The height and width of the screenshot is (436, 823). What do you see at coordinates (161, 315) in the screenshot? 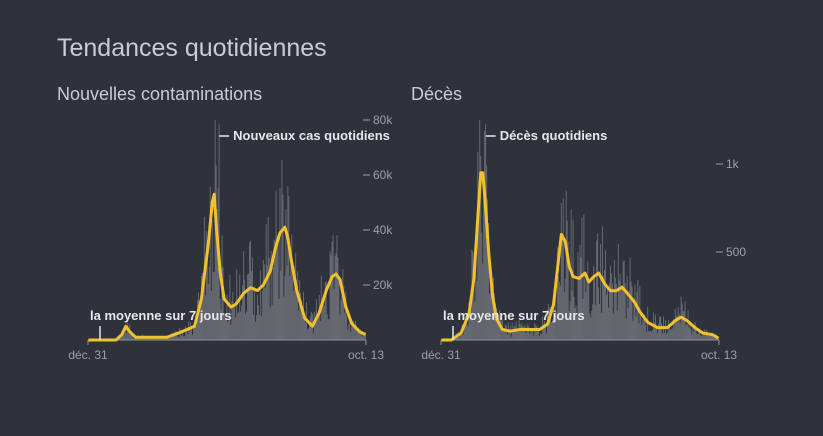
I see `avg-series-label: la moyenne sur 7 jours` at bounding box center [161, 315].